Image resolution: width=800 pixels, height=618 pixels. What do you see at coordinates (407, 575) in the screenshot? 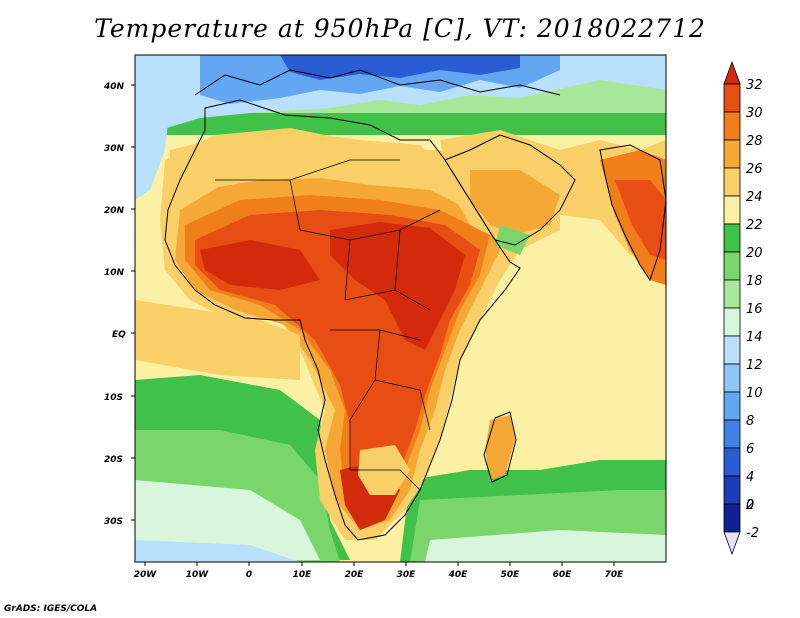
I see `lon-label: 30E` at bounding box center [407, 575].